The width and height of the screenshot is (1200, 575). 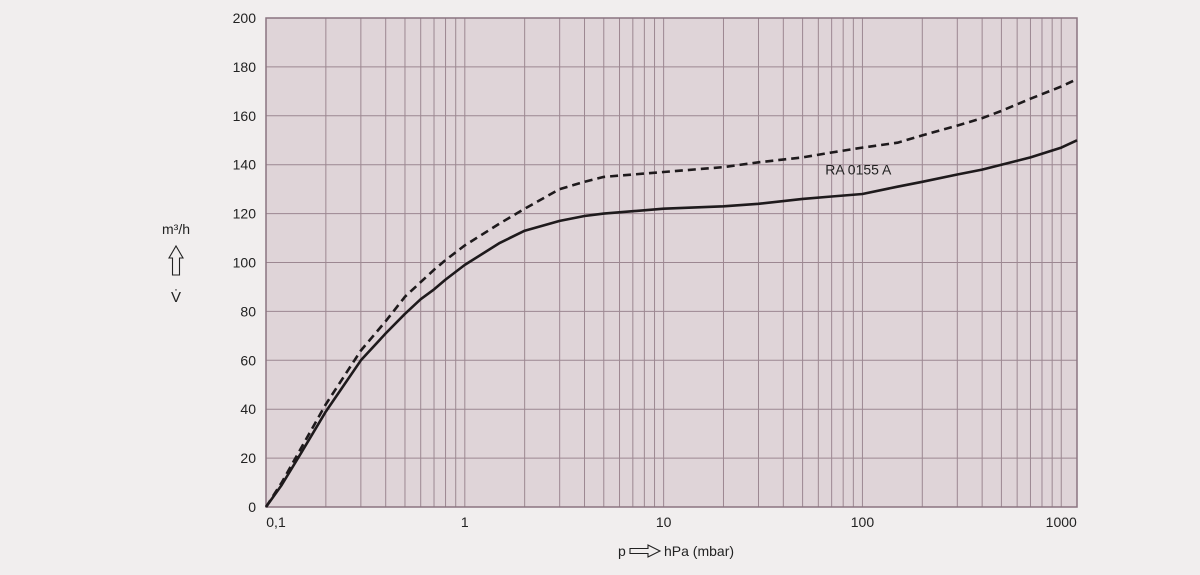 I want to click on x-axis-label: p hPa (mbar), so click(x=676, y=551).